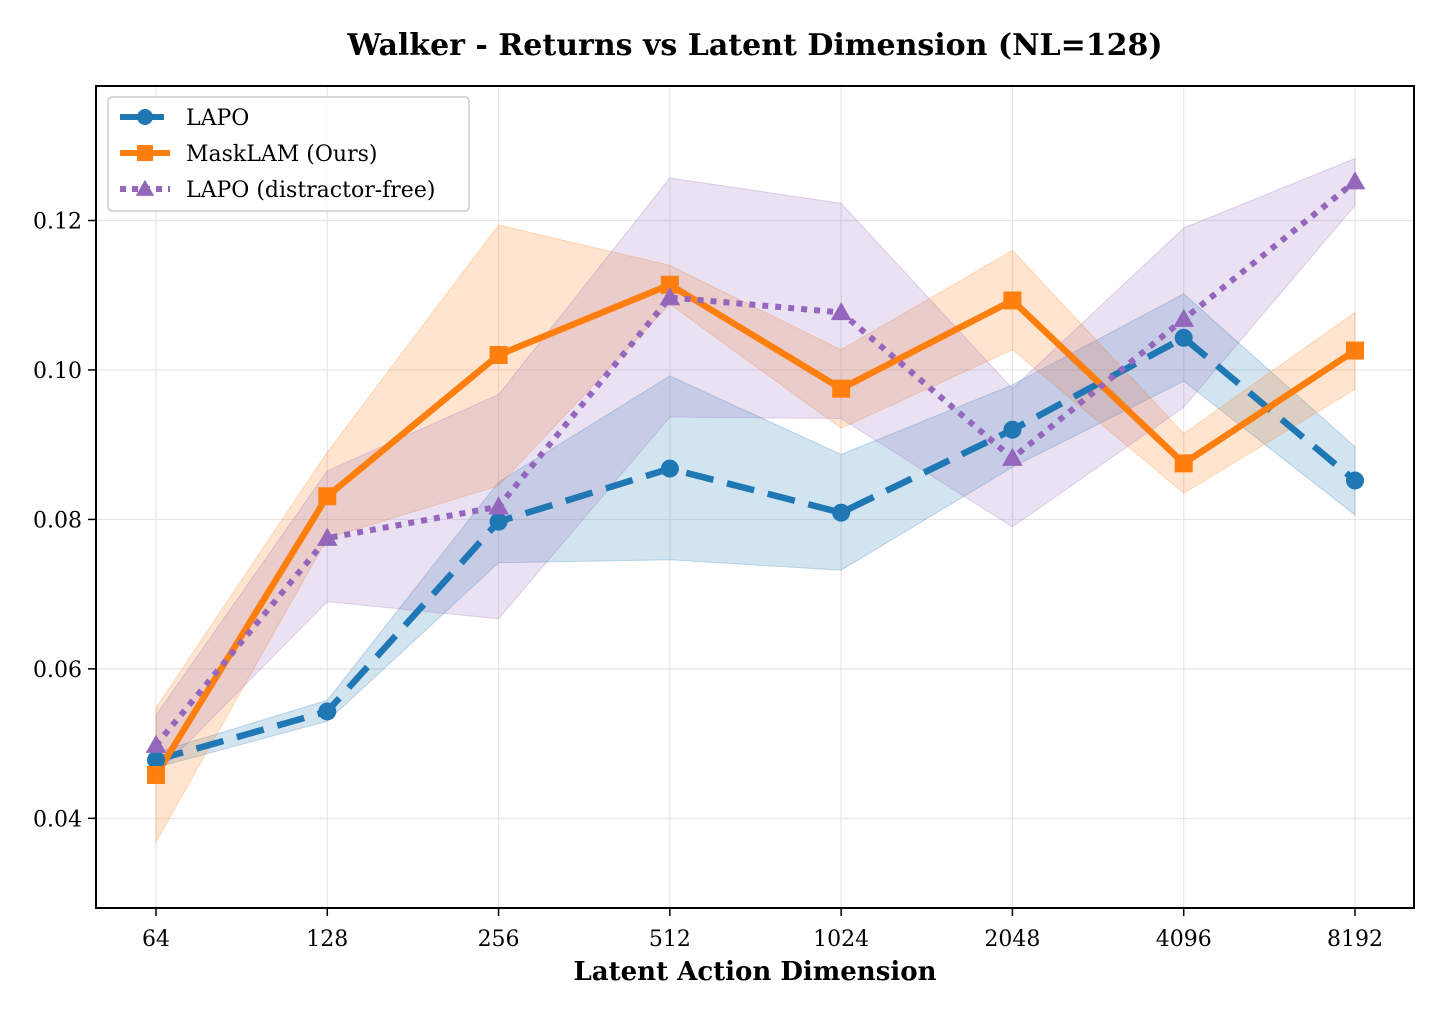  I want to click on y-tick-label: 0.10, so click(57, 371).